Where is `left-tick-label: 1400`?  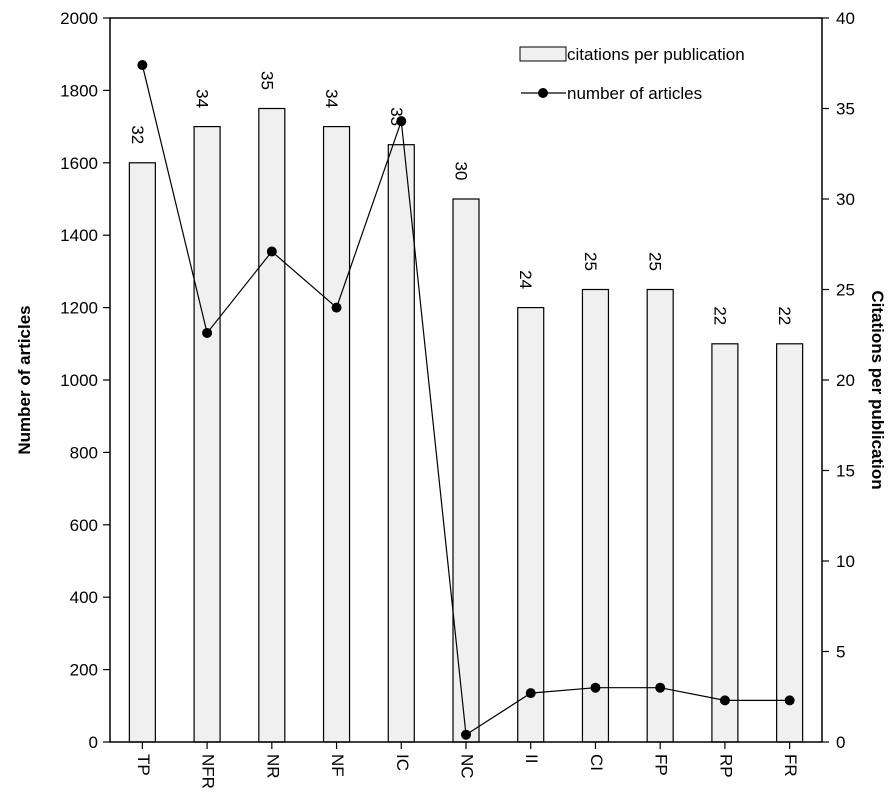 left-tick-label: 1400 is located at coordinates (79, 235).